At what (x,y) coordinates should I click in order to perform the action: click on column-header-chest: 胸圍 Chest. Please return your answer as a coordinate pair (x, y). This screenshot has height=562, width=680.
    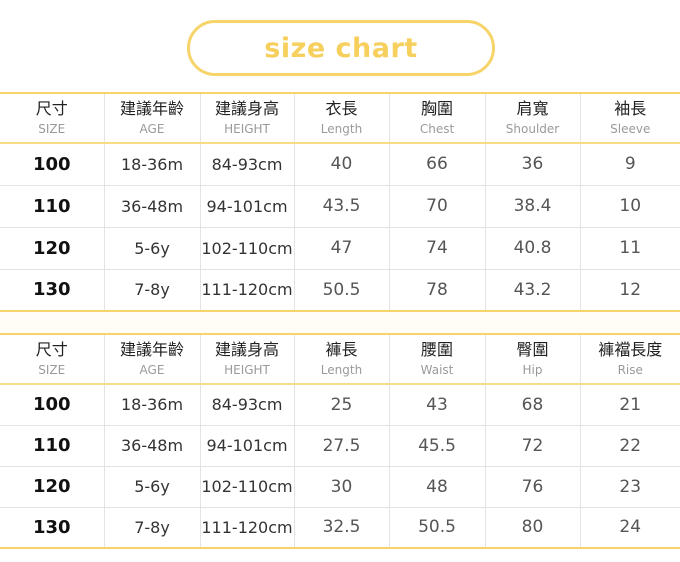
    Looking at the image, I should click on (436, 118).